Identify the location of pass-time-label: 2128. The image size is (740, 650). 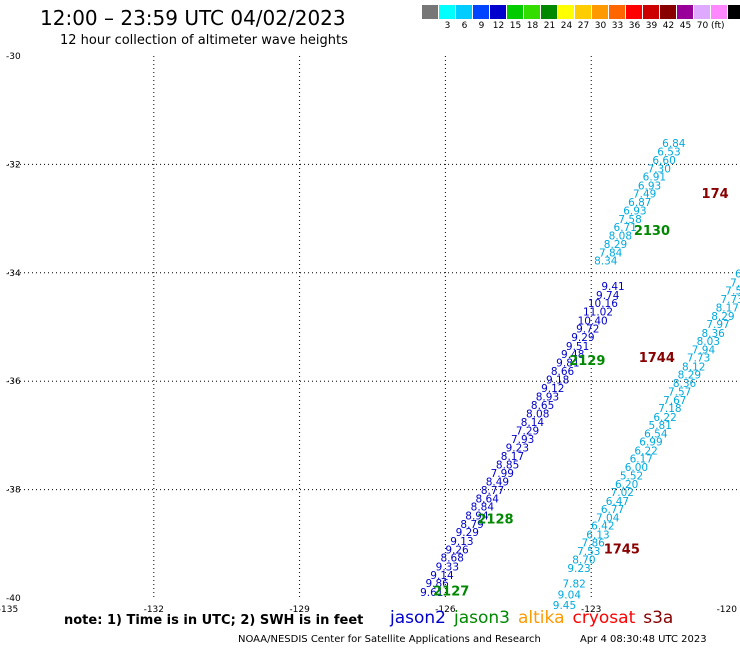
(495, 520).